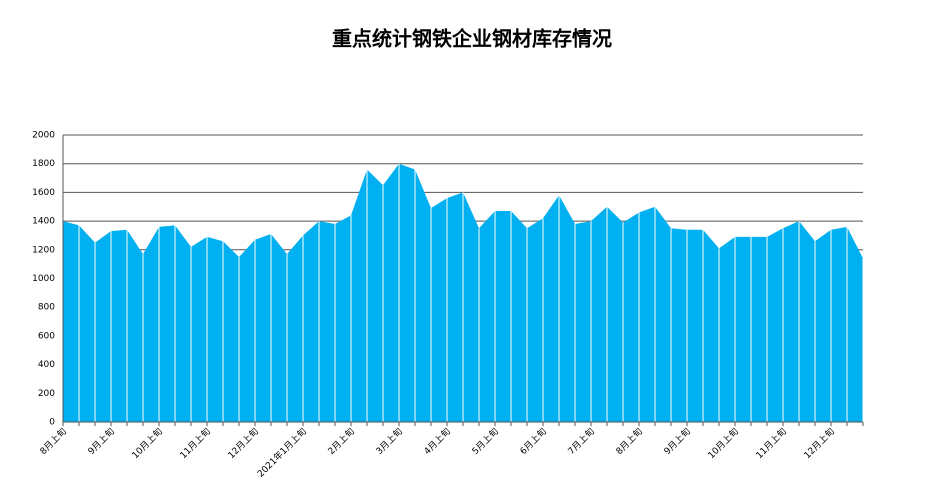 The image size is (944, 490). Describe the element at coordinates (43, 193) in the screenshot. I see `y-tick-label: 1600` at that location.